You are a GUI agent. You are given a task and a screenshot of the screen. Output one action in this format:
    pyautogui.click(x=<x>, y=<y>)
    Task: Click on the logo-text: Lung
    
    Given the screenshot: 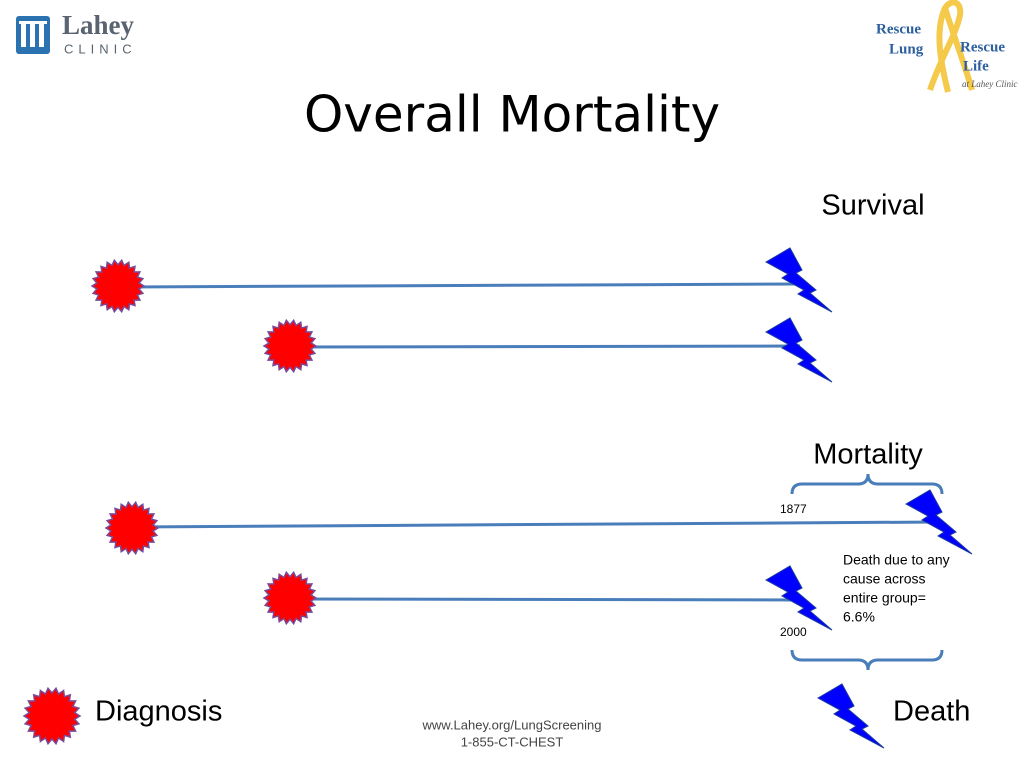 What is the action you would take?
    pyautogui.click(x=906, y=49)
    